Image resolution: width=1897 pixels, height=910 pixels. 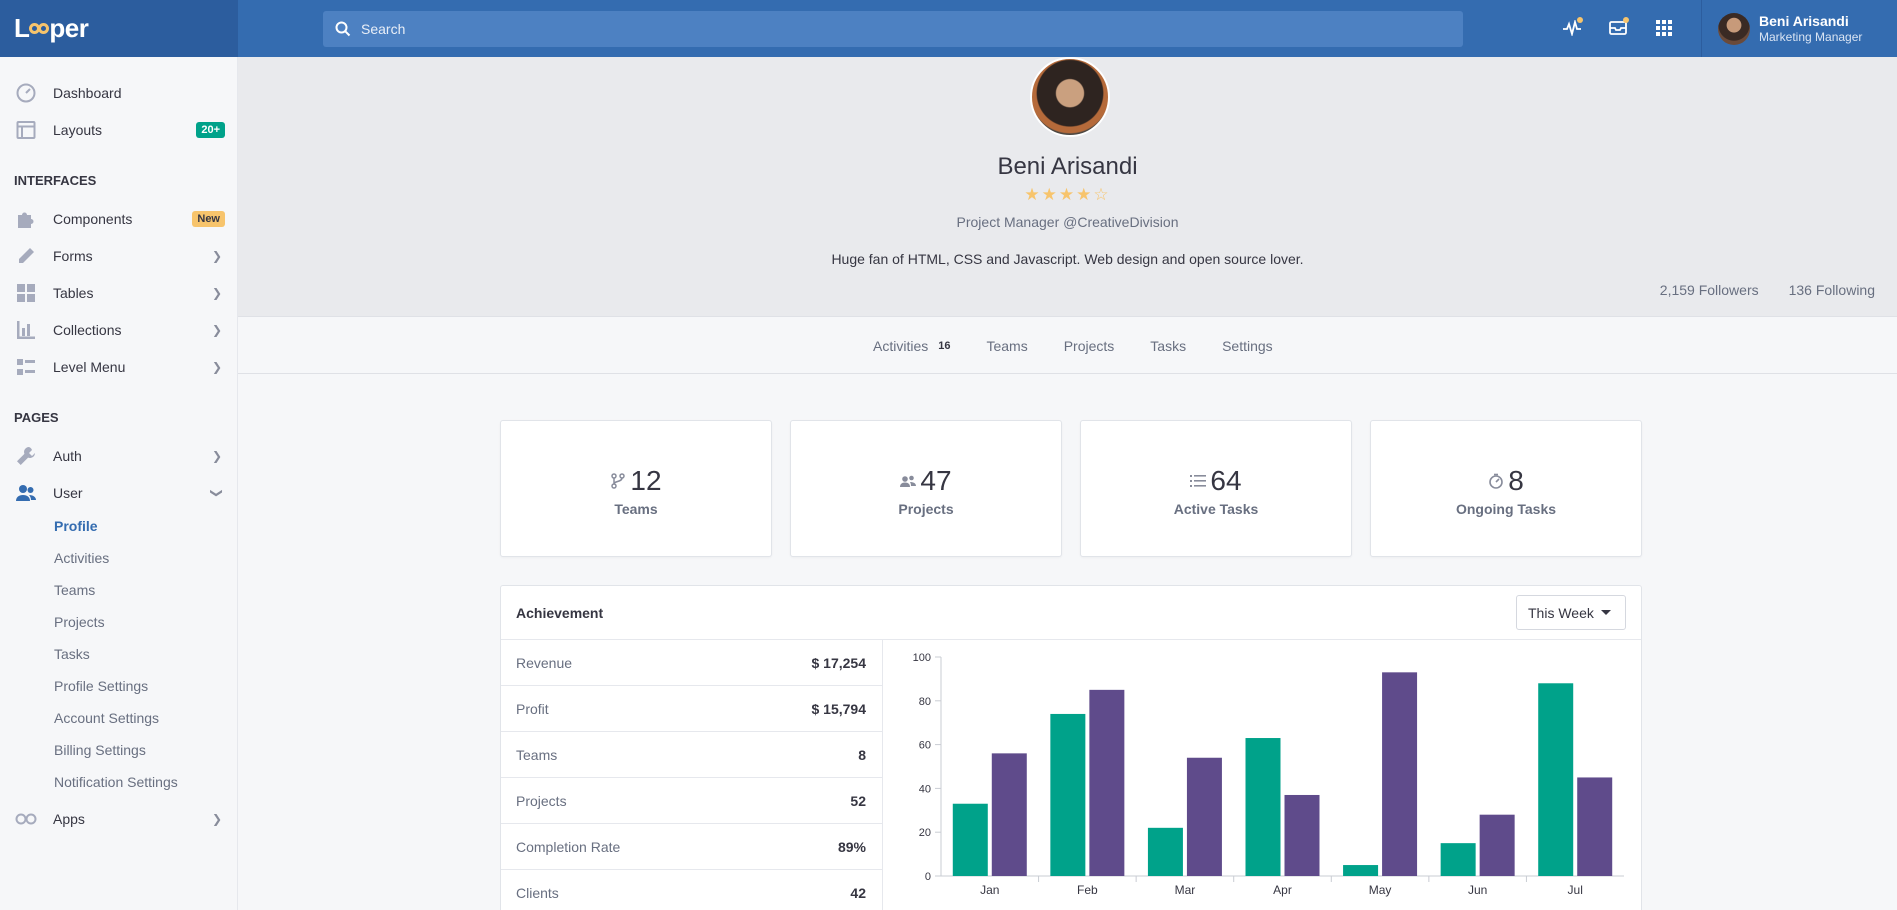 I want to click on y-tick-label: 20, so click(x=925, y=833).